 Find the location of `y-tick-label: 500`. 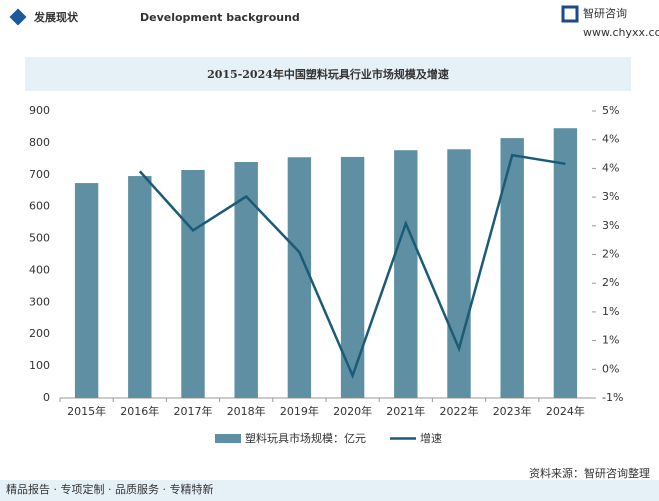

y-tick-label: 500 is located at coordinates (39, 238).